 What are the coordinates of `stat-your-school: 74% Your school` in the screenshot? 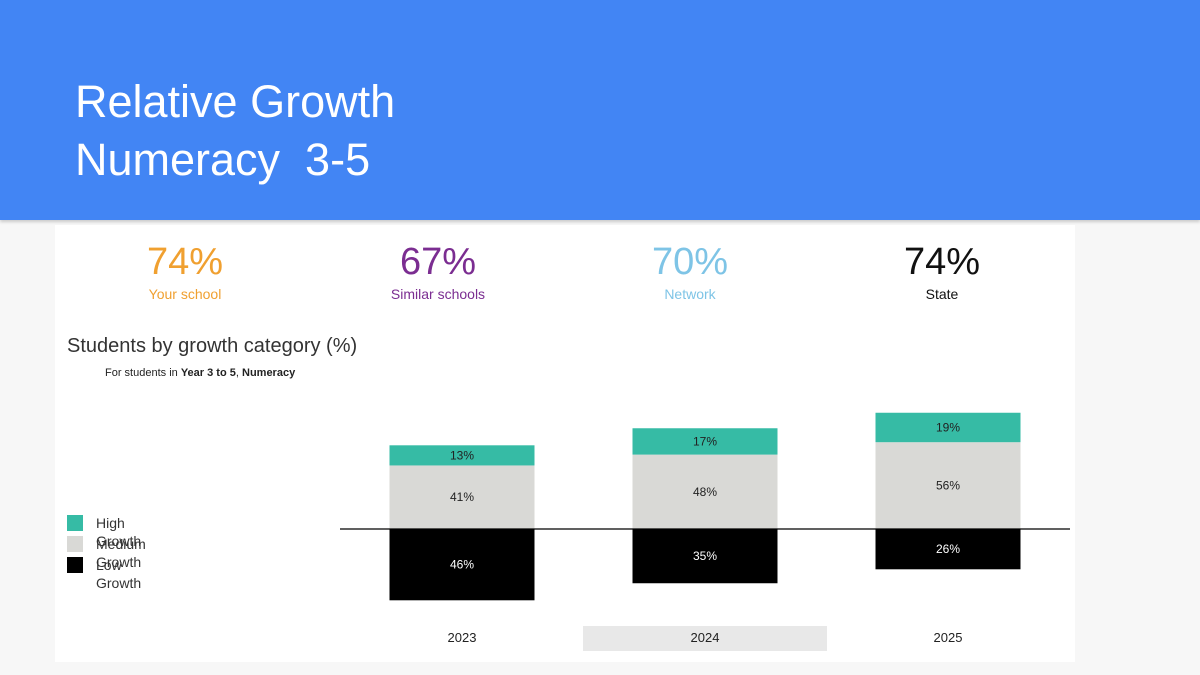 It's located at (185, 272).